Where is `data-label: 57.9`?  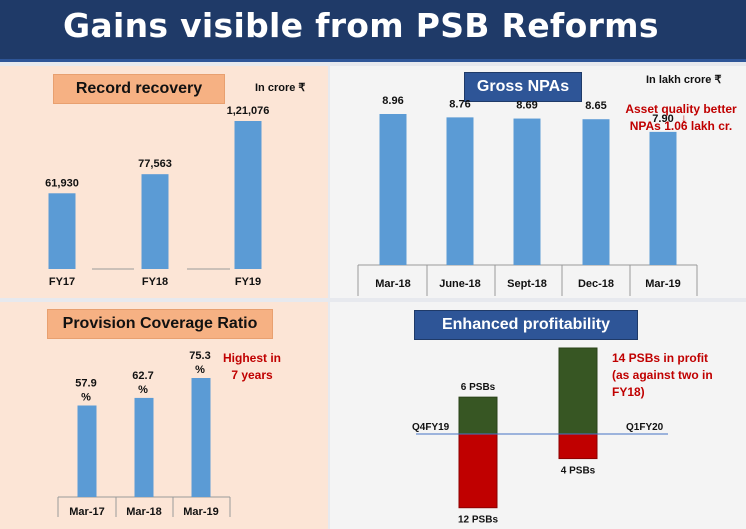
data-label: 57.9 is located at coordinates (85, 383).